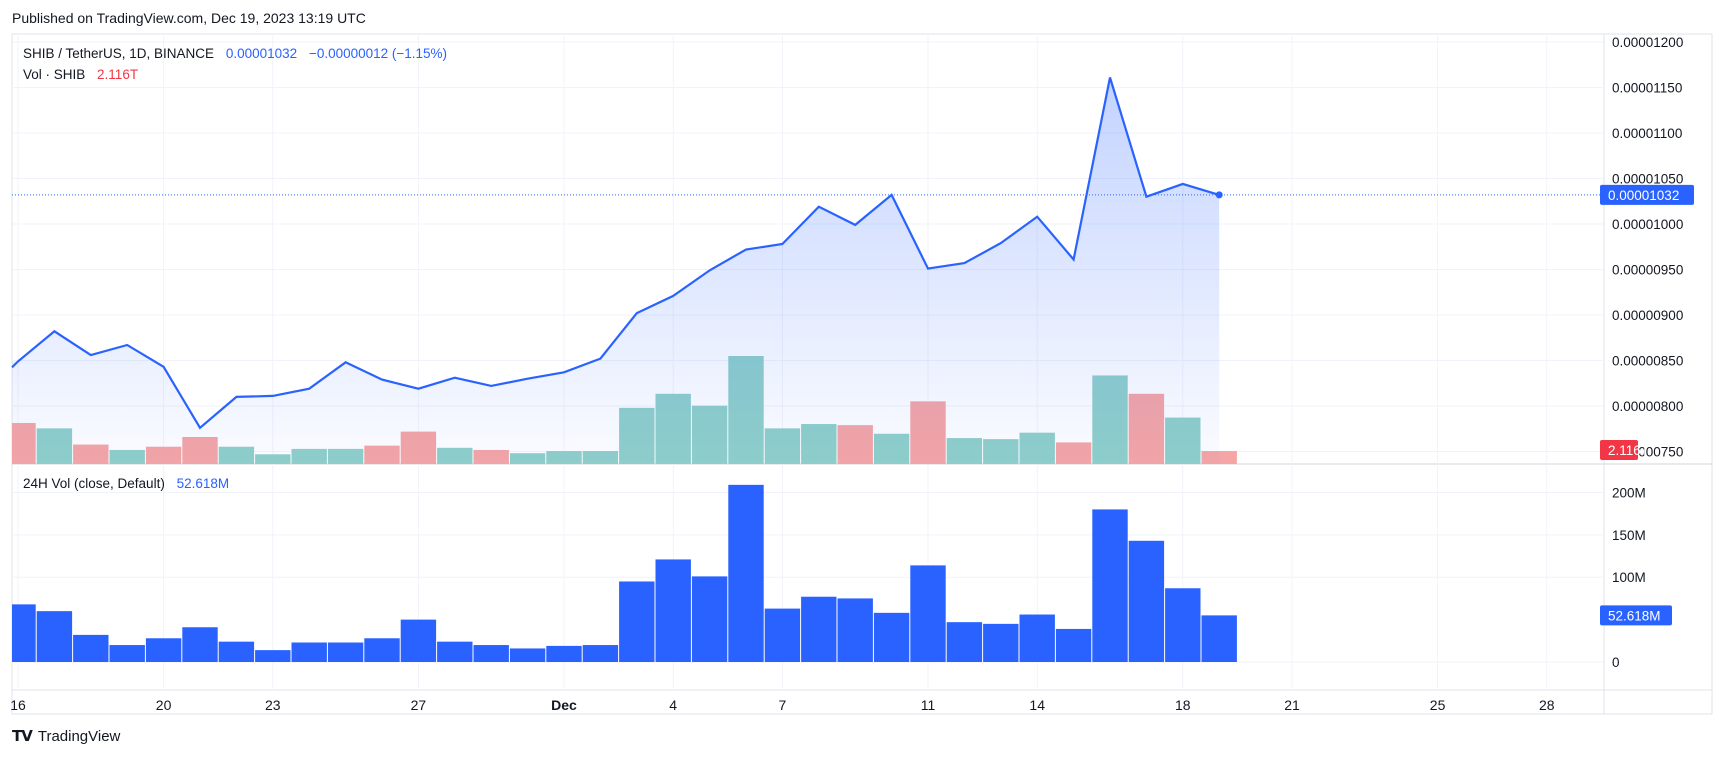 Image resolution: width=1714 pixels, height=758 pixels. I want to click on last-price: 0.00001032, so click(261, 53).